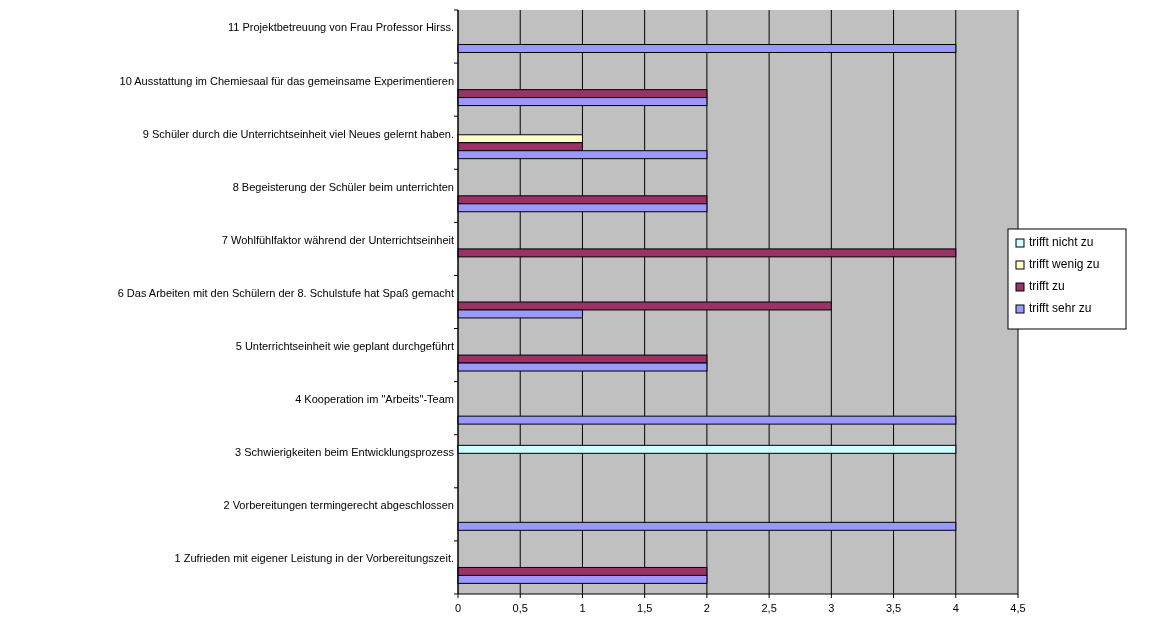 This screenshot has height=619, width=1155. I want to click on x-tick-label: 2, so click(706, 608).